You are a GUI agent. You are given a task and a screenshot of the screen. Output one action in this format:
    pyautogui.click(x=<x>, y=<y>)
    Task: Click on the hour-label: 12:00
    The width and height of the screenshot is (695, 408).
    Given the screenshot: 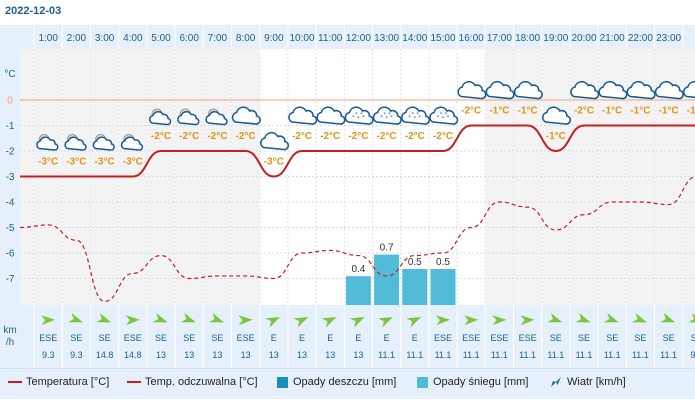 What is the action you would take?
    pyautogui.click(x=358, y=38)
    